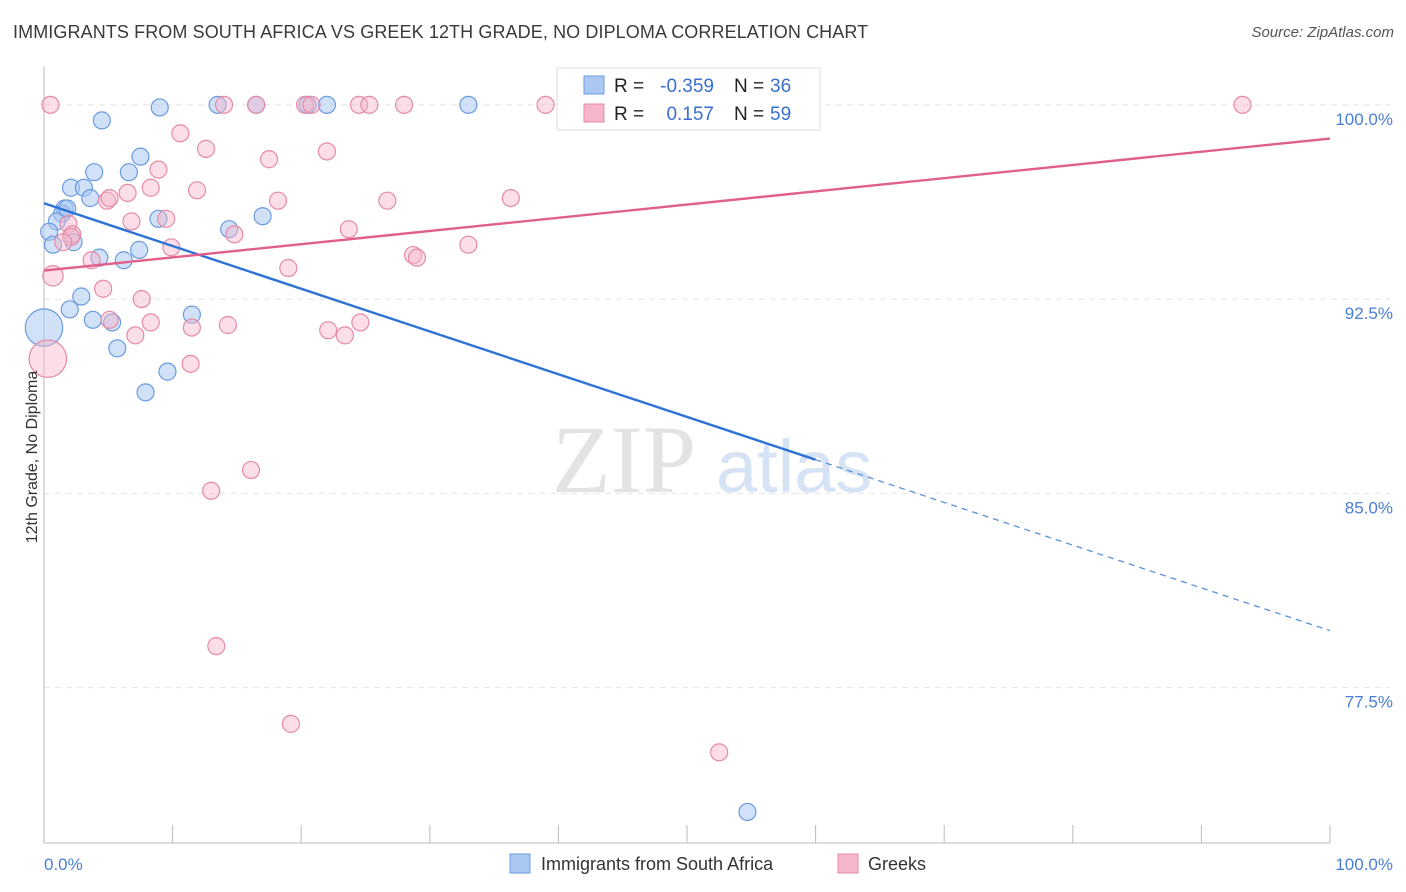 The image size is (1406, 892). What do you see at coordinates (794, 466) in the screenshot?
I see `watermark-atlas: atlas` at bounding box center [794, 466].